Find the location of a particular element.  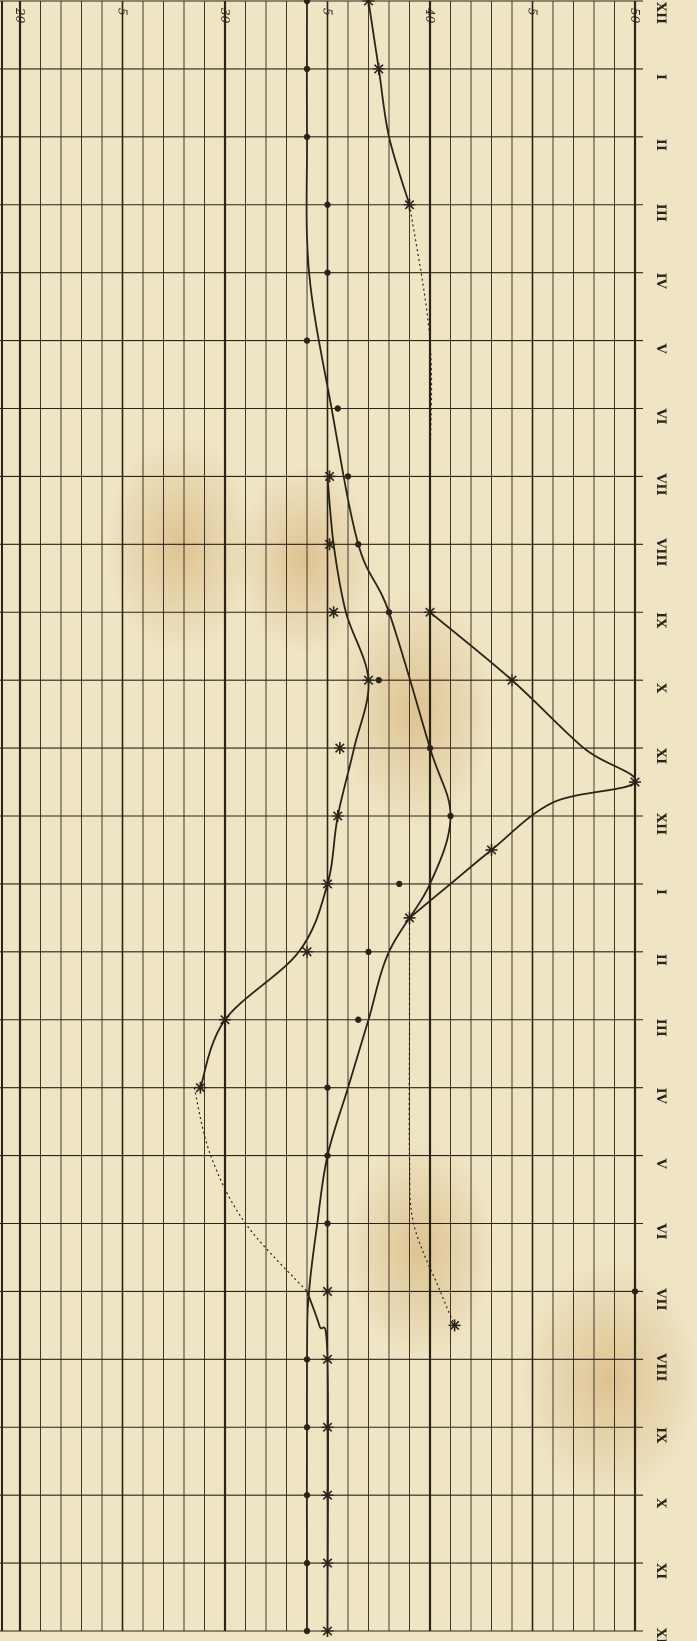

y-tick-label: 20 is located at coordinates (20, 15).